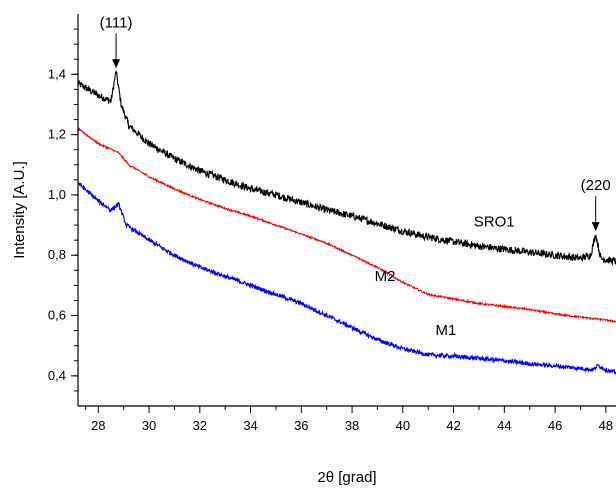 The height and width of the screenshot is (490, 616). Describe the element at coordinates (346, 477) in the screenshot. I see `x-axis-label: 2θ [grad]` at that location.